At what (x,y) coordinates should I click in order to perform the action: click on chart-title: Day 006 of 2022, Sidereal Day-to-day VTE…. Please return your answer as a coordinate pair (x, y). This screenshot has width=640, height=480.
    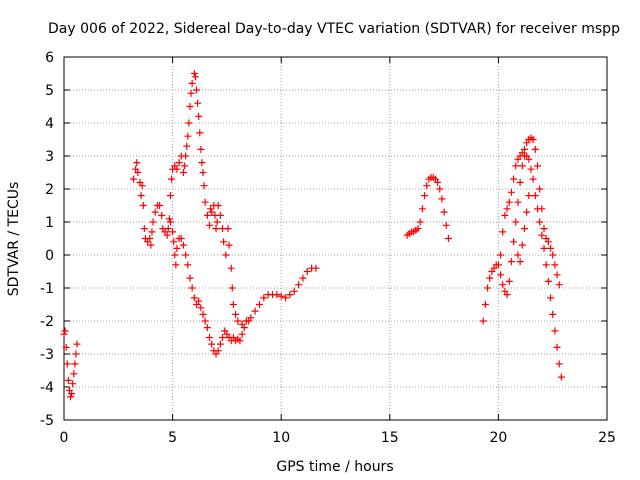
    Looking at the image, I should click on (334, 29).